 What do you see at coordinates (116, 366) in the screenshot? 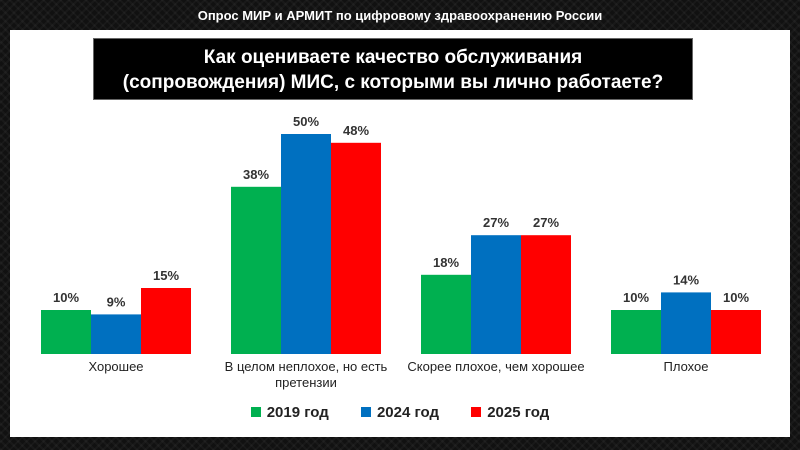
I see `category-label-good: Хорошее` at bounding box center [116, 366].